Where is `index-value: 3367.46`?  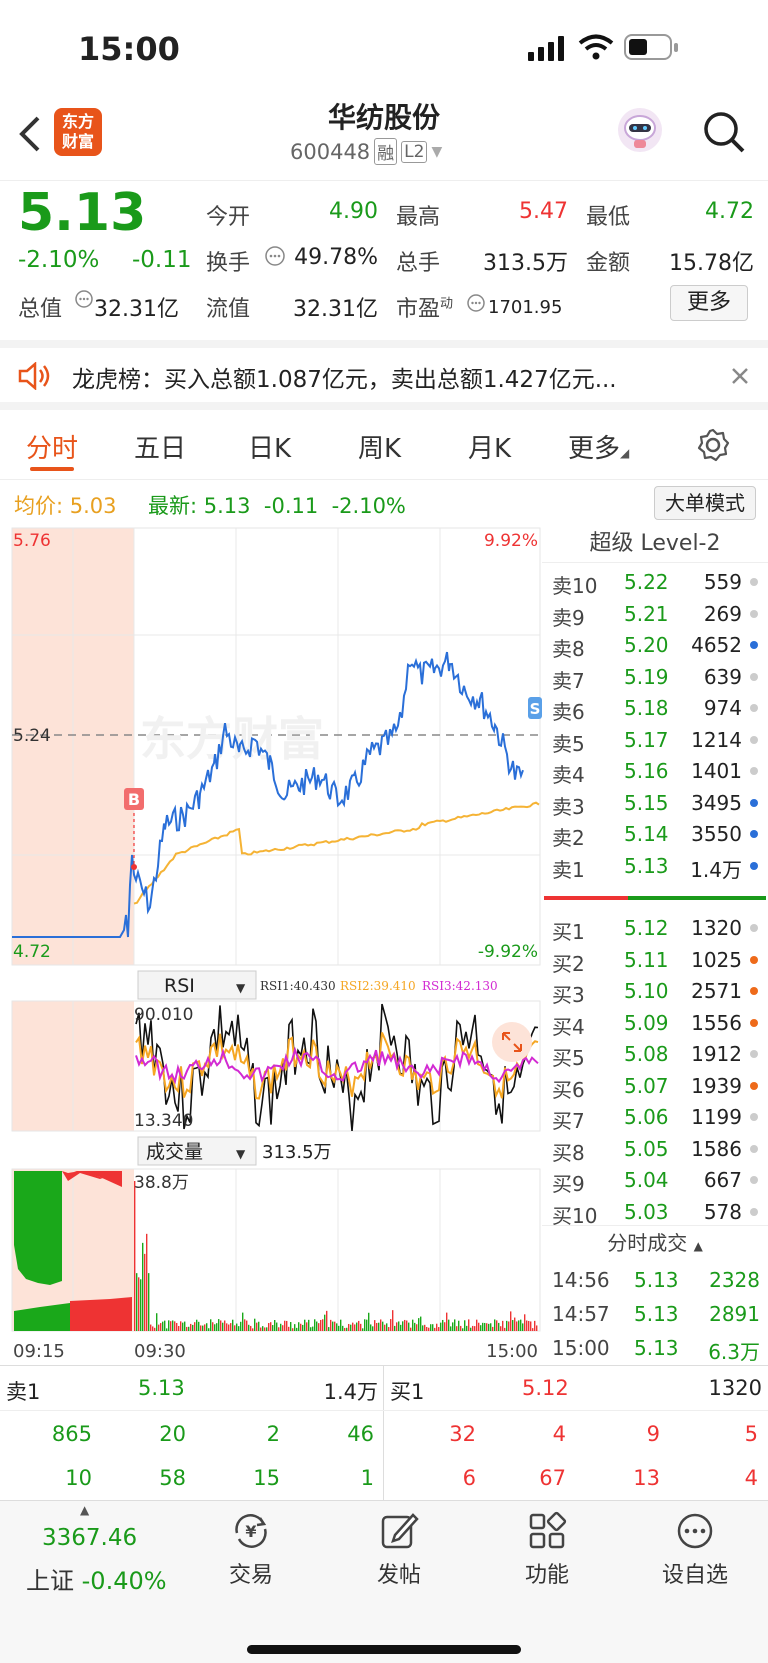
index-value: 3367.46 is located at coordinates (90, 1538).